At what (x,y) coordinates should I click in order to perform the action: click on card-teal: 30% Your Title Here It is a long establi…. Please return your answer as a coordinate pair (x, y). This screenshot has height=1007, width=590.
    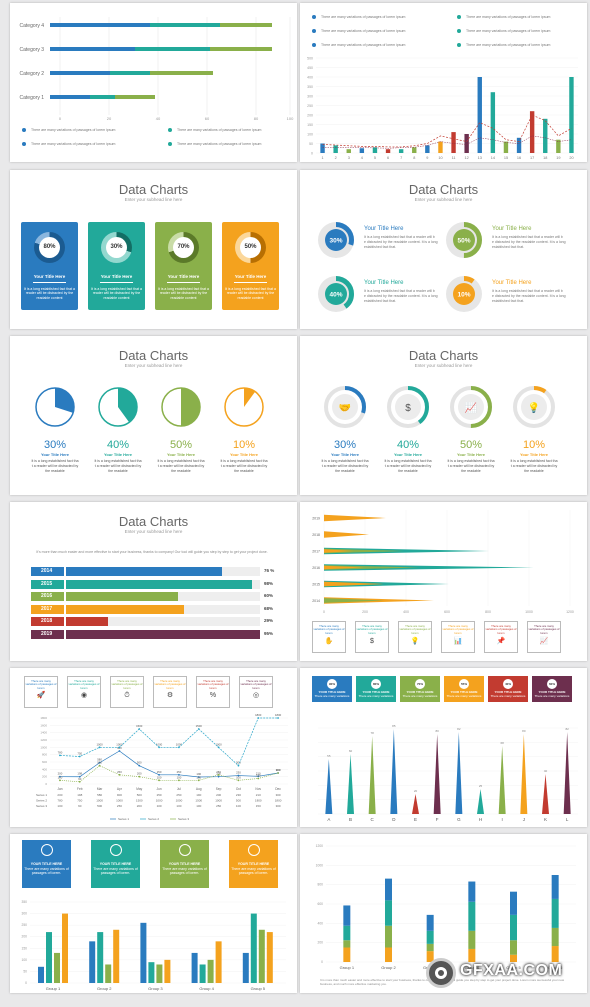
    Looking at the image, I should click on (116, 266).